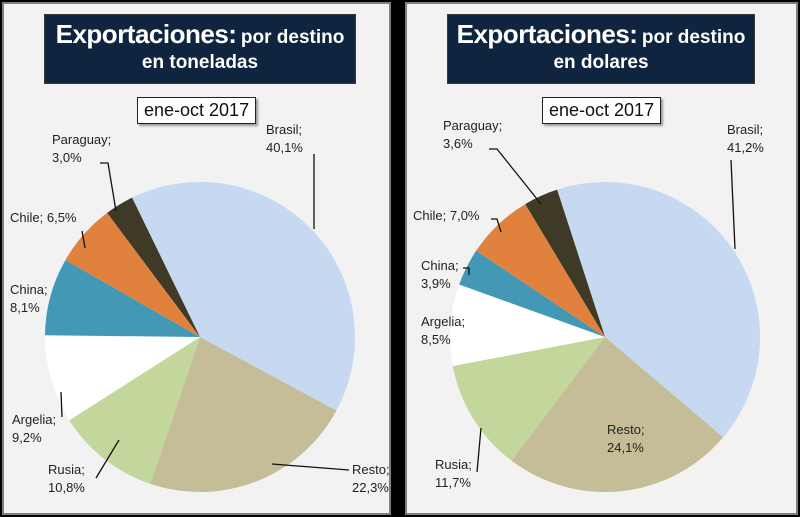 Image resolution: width=800 pixels, height=517 pixels. Describe the element at coordinates (745, 138) in the screenshot. I see `data-label-brasil: Brasil; 41,2%` at that location.